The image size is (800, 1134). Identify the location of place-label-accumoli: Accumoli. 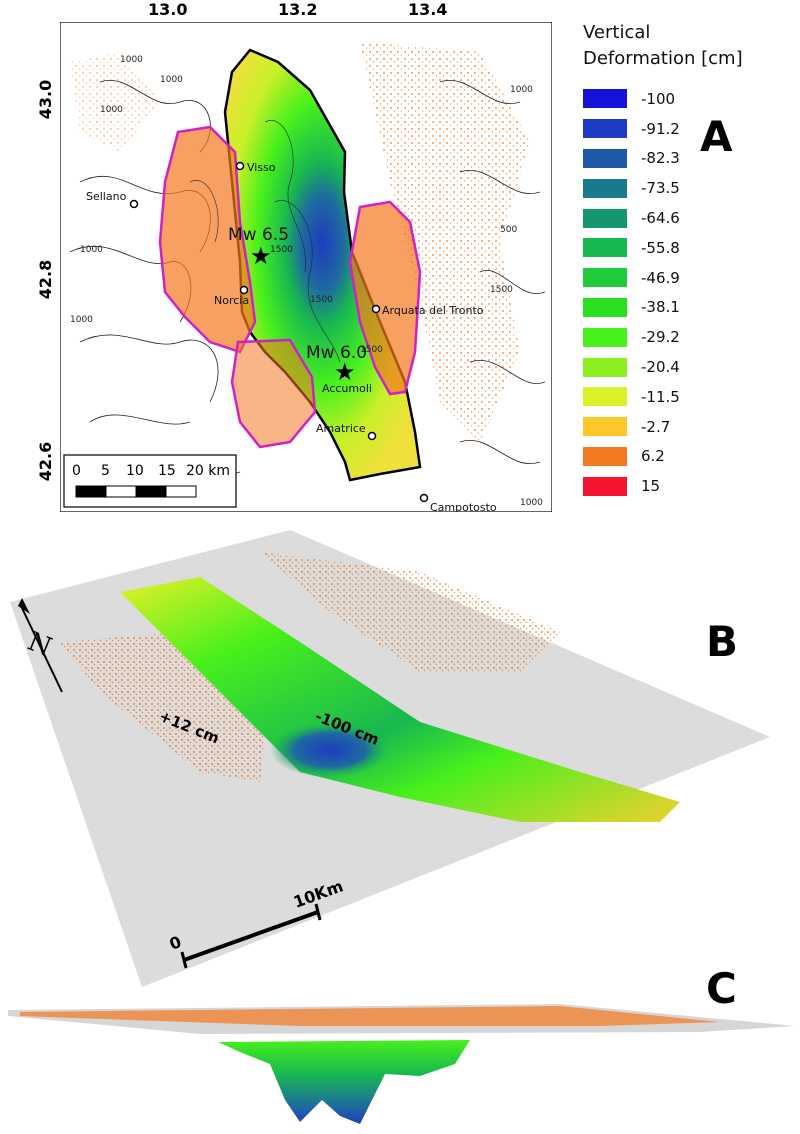
(347, 388).